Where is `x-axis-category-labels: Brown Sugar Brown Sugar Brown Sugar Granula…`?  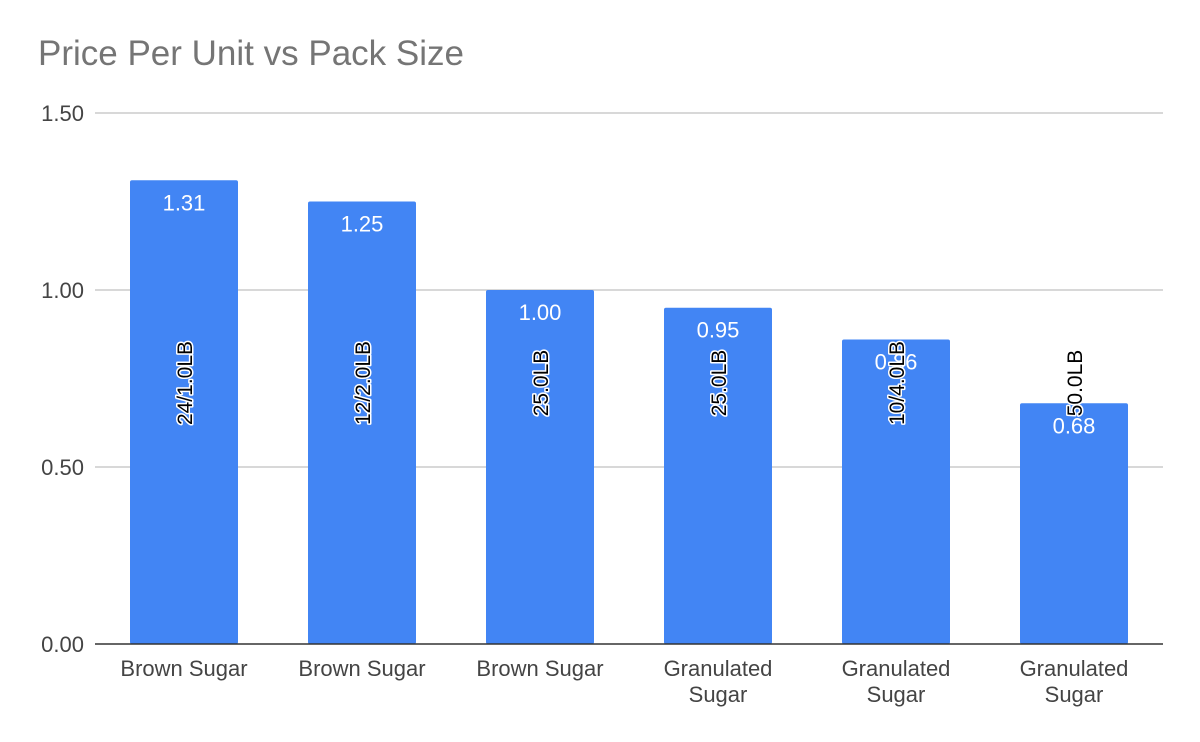
x-axis-category-labels: Brown Sugar Brown Sugar Brown Sugar Granula… is located at coordinates (624, 681).